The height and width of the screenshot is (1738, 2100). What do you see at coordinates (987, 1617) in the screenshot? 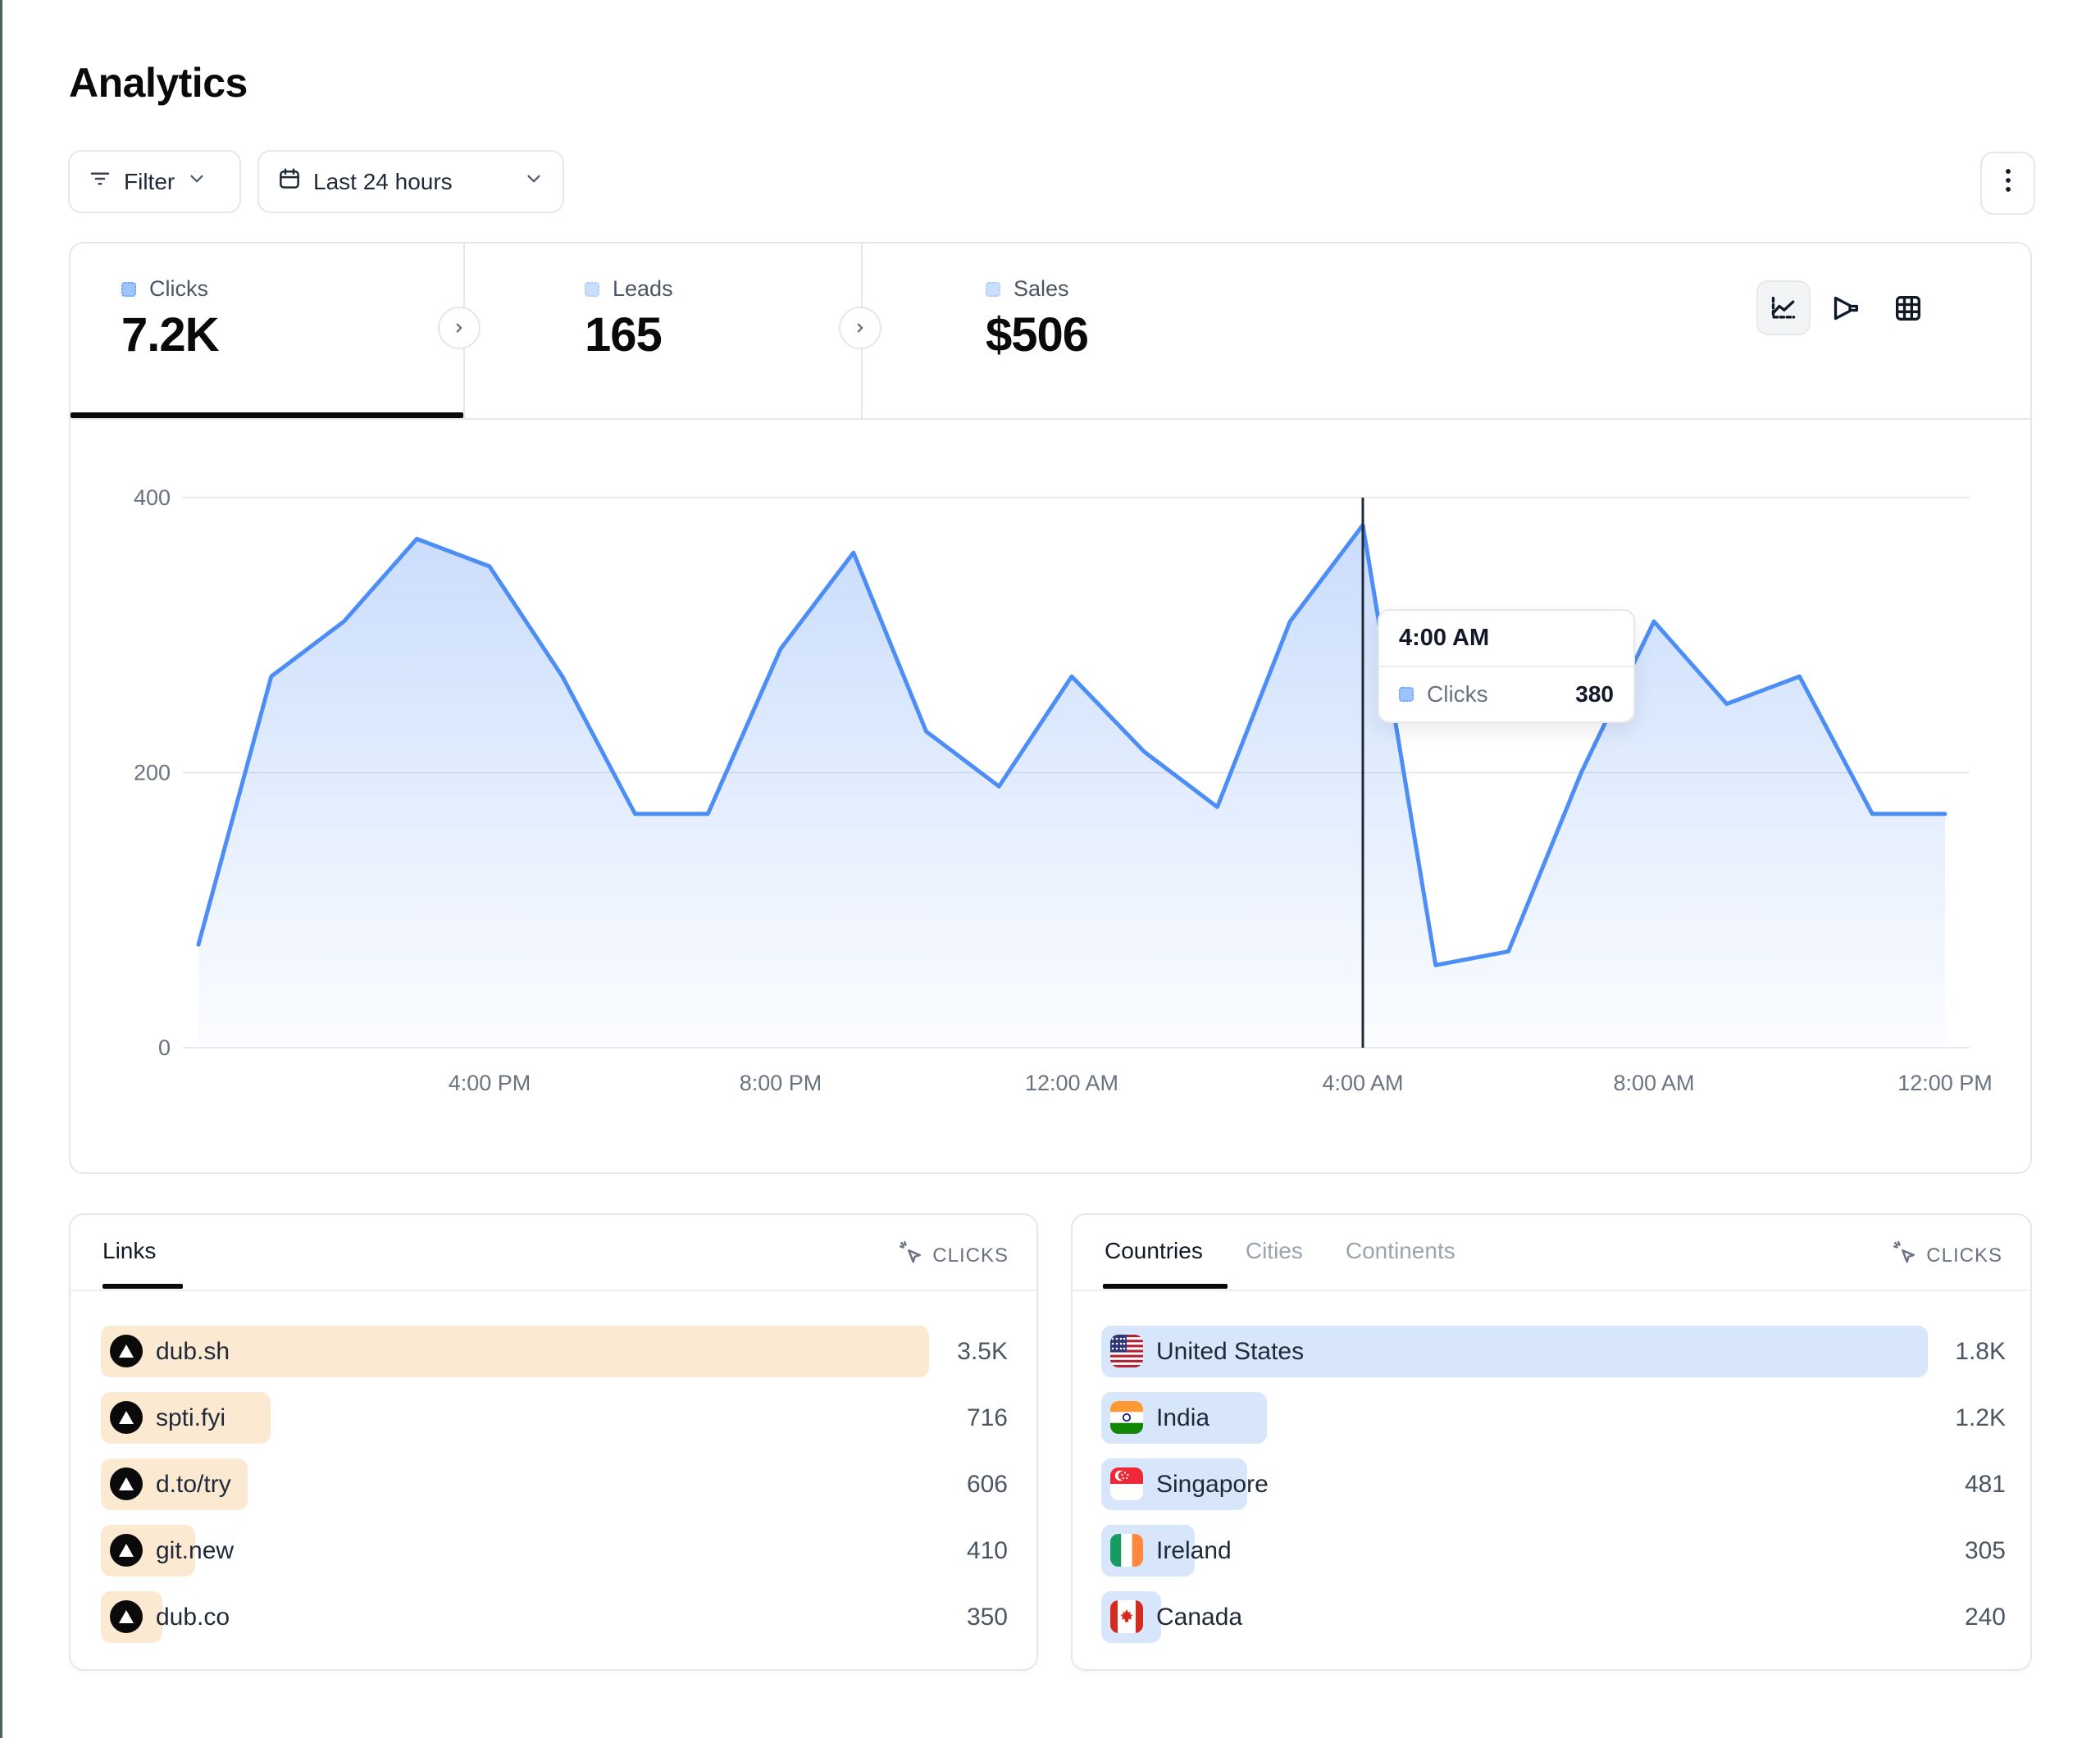
I see `link-row-clicks-value: 350` at bounding box center [987, 1617].